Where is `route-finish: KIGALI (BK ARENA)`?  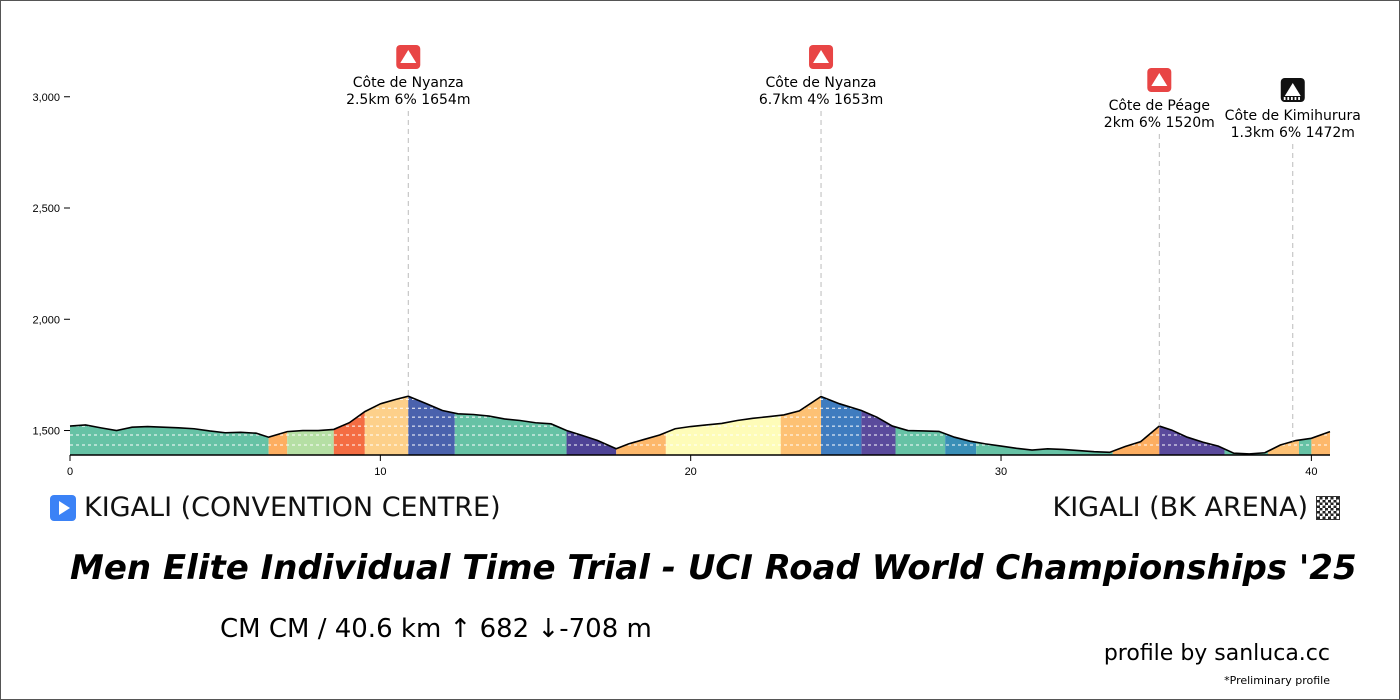
route-finish: KIGALI (BK ARENA) is located at coordinates (1196, 507).